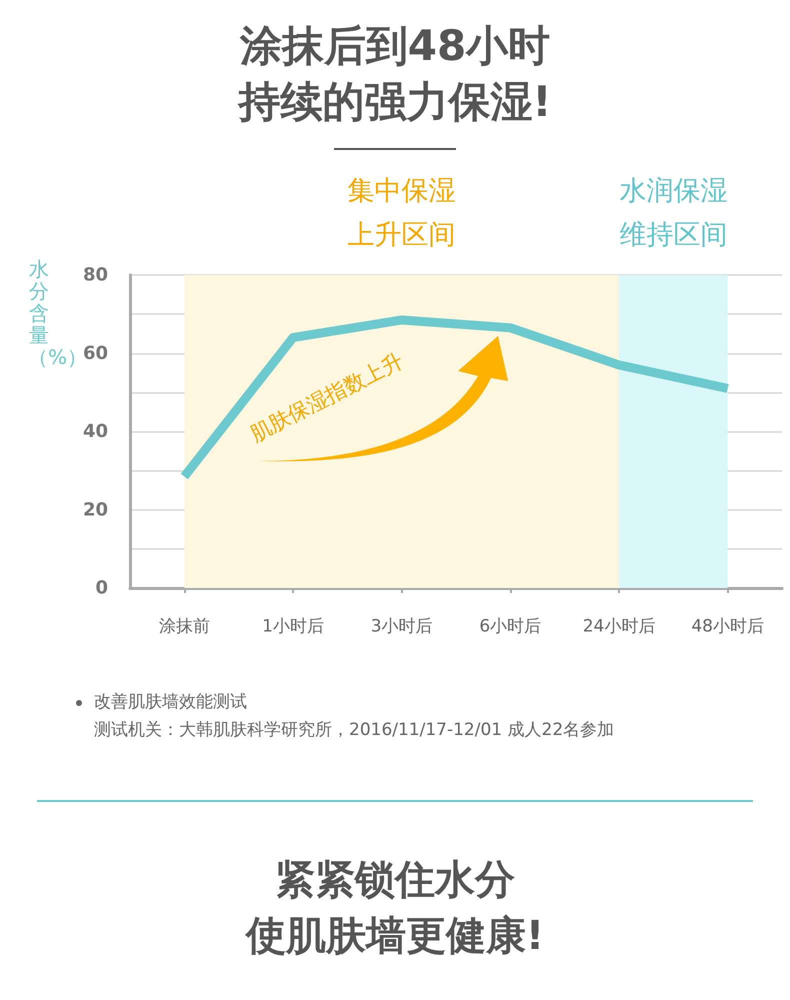  I want to click on text: 使肌肤墙更健康!, so click(395, 936).